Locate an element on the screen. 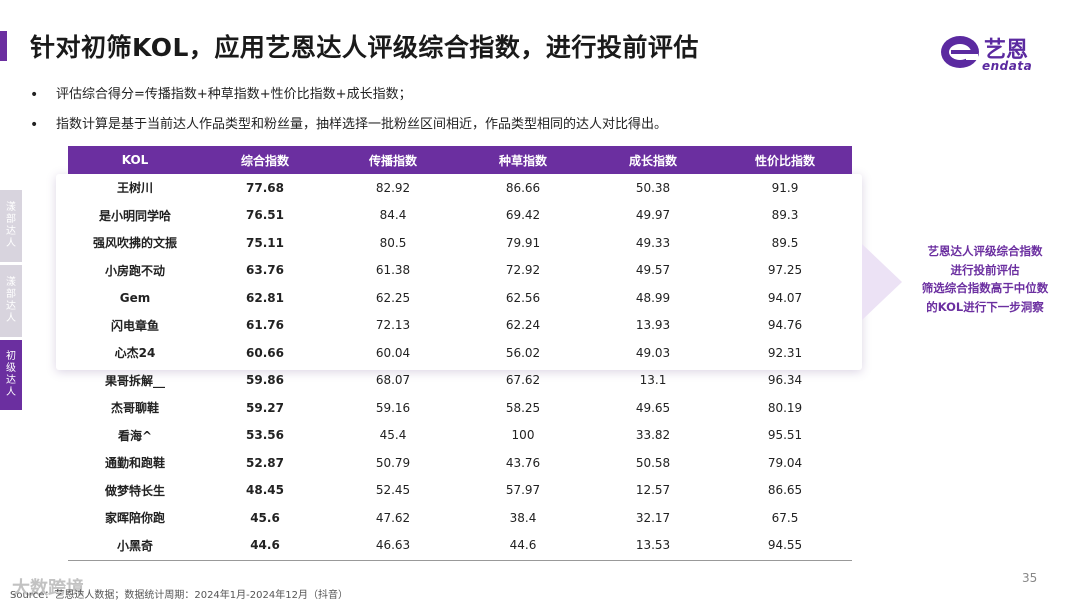 The width and height of the screenshot is (1080, 608). index-cell: 52.45 is located at coordinates (393, 490).